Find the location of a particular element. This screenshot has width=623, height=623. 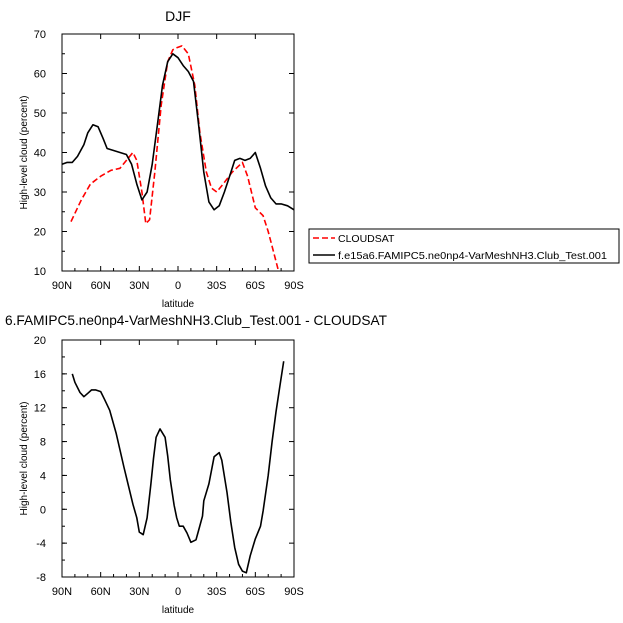

bottom-plot-frame is located at coordinates (178, 458).